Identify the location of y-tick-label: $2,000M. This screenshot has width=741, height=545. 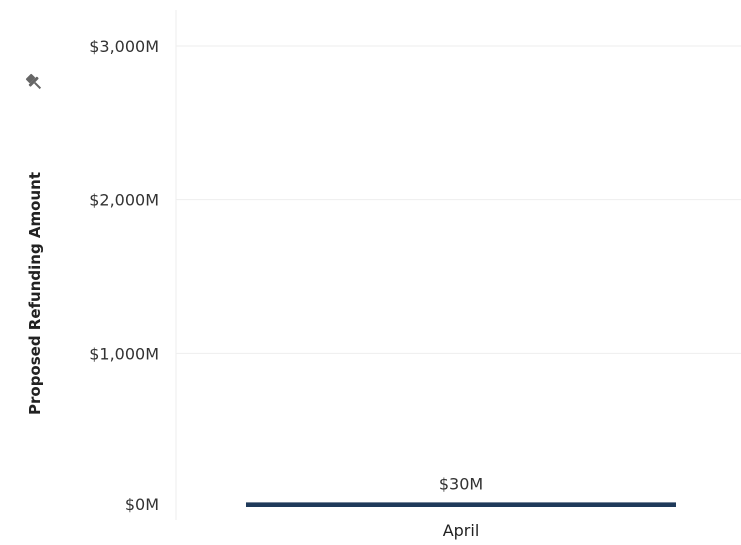
(124, 200).